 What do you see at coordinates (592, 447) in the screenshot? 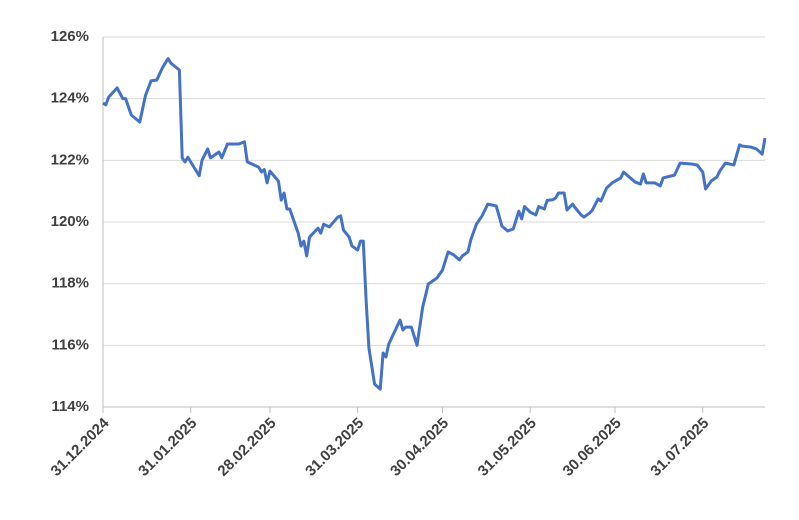
I see `x-tick-label: 30.06.2025` at bounding box center [592, 447].